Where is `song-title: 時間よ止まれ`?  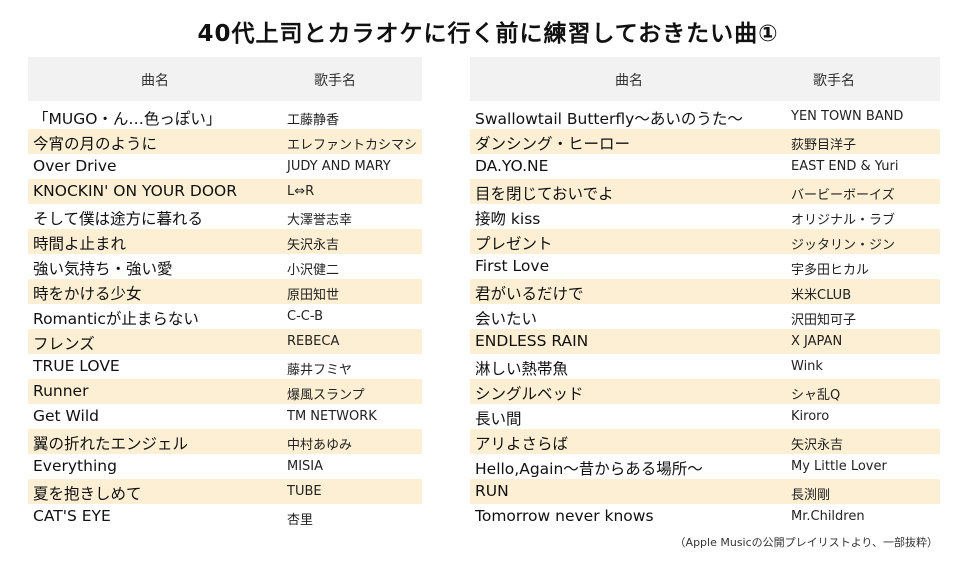
song-title: 時間よ止まれ is located at coordinates (80, 244).